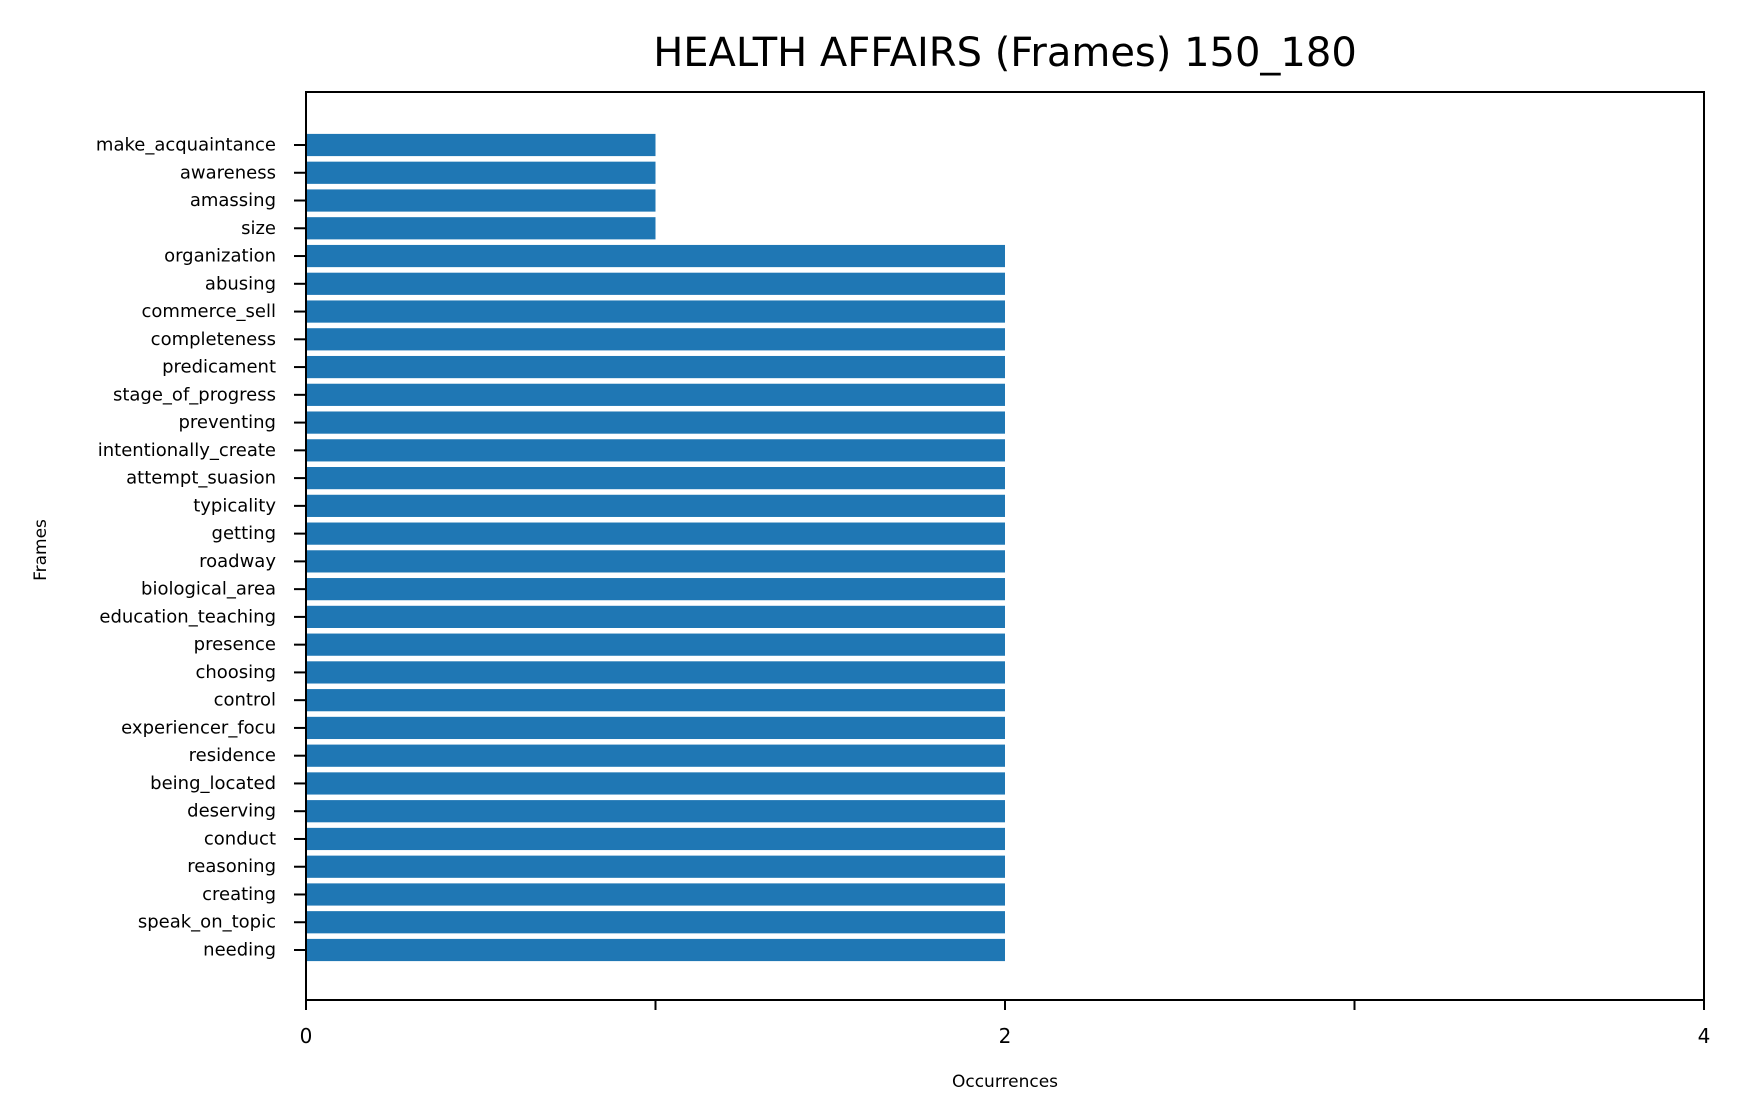 Image resolution: width=1737 pixels, height=1118 pixels. Describe the element at coordinates (219, 367) in the screenshot. I see `y-tick-label-predicament: predicament` at that location.